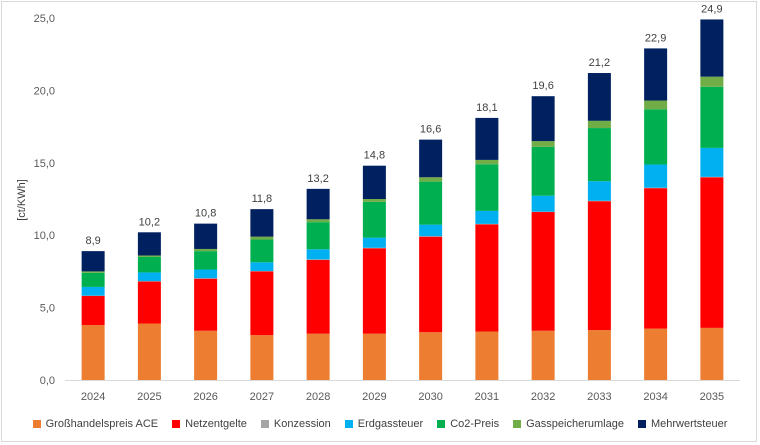  Describe the element at coordinates (486, 108) in the screenshot. I see `total-data-label: 18,1` at that location.